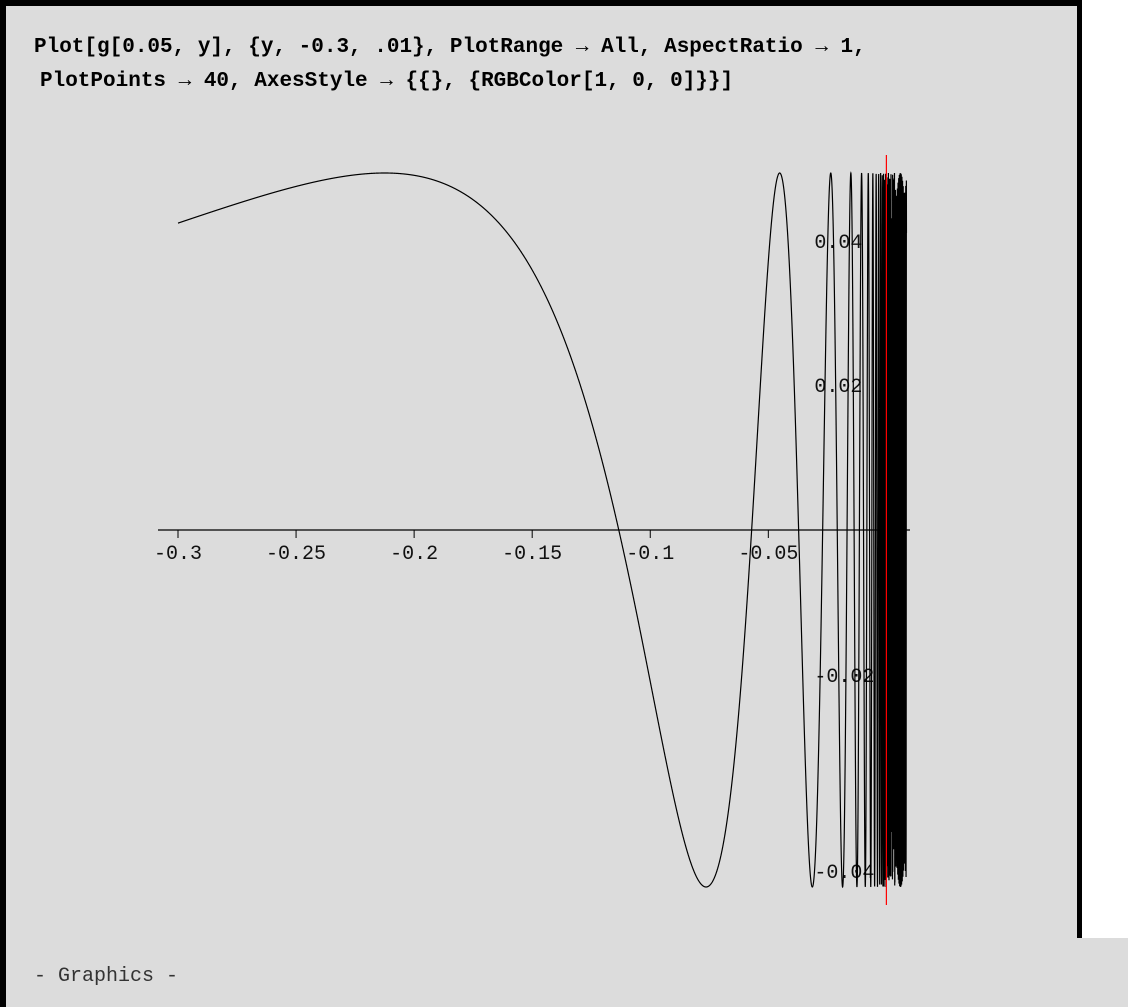  Describe the element at coordinates (844, 558) in the screenshot. I see `y-tick-labels: 0.04 0.02 -0.02 -0.04` at that location.